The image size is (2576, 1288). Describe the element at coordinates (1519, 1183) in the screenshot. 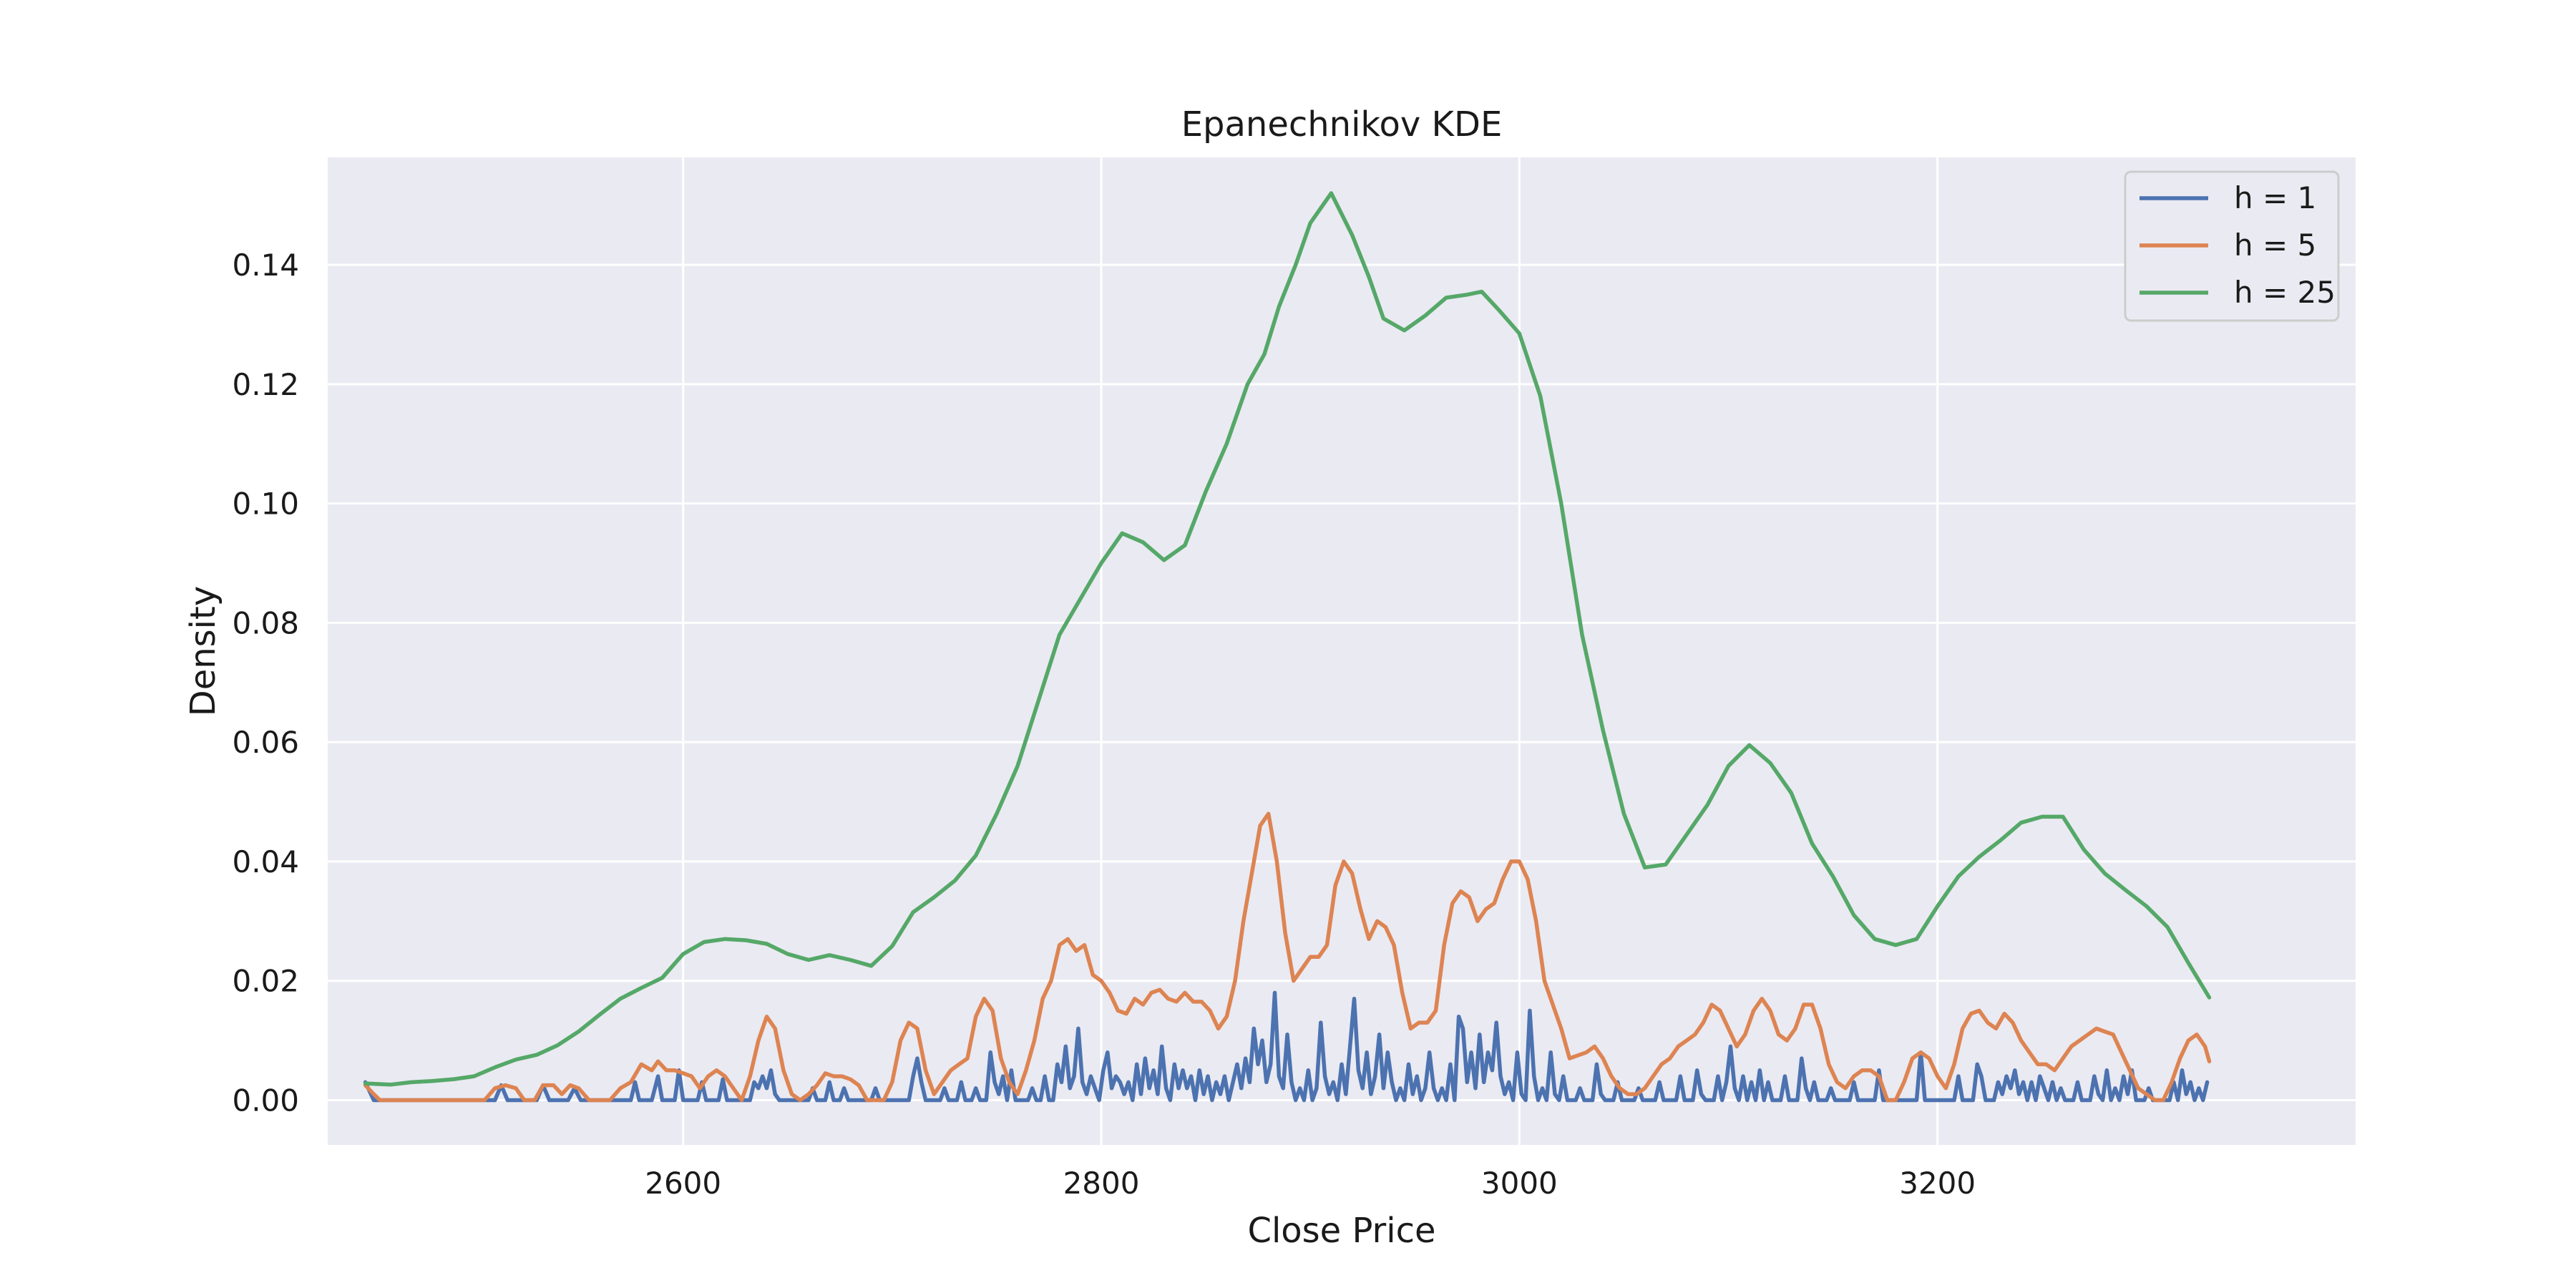

I see `x-tick-label: 3000` at that location.